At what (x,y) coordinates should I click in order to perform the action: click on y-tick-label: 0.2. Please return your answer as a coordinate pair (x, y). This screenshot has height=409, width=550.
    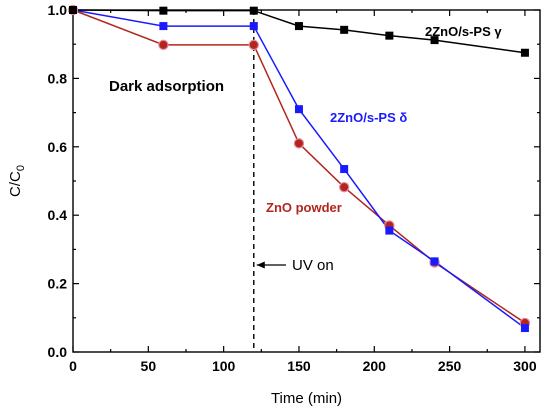
    Looking at the image, I should click on (58, 284).